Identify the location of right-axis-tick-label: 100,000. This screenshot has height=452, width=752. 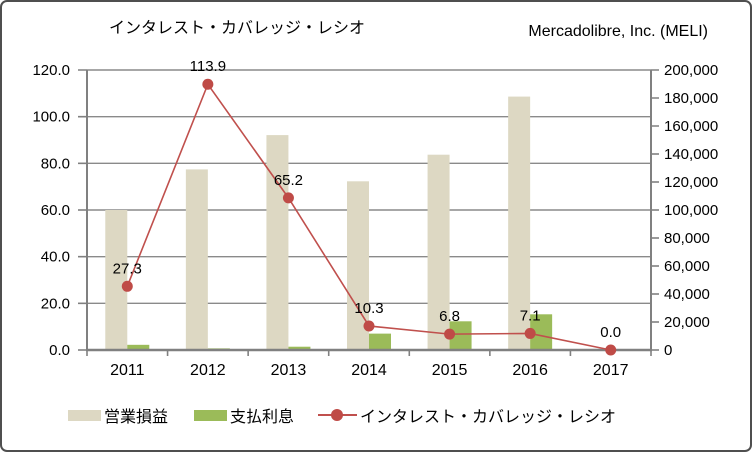
(691, 210).